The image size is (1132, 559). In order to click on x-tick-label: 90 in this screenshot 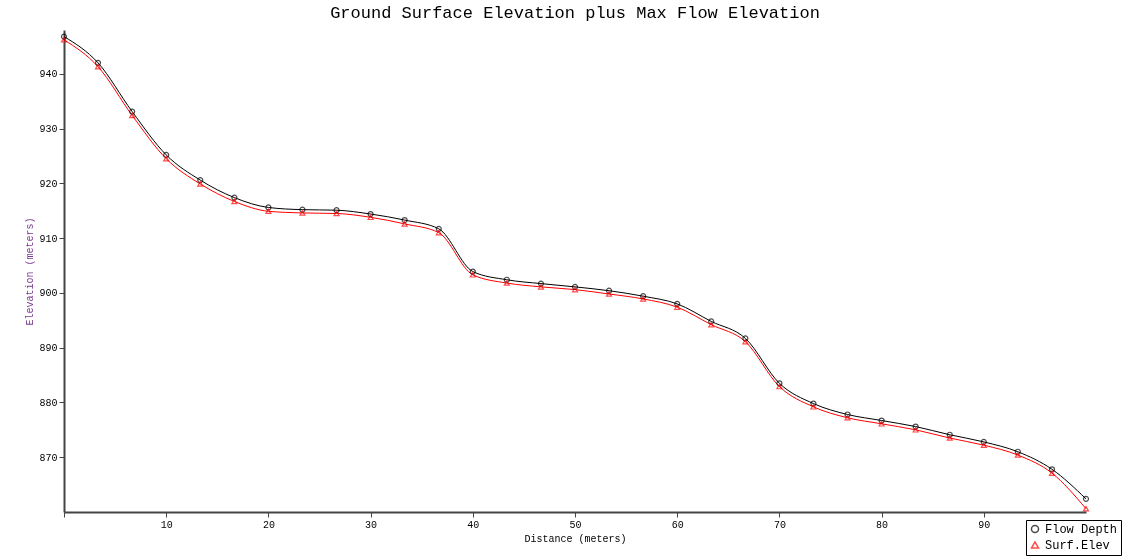, I will do `click(984, 525)`.